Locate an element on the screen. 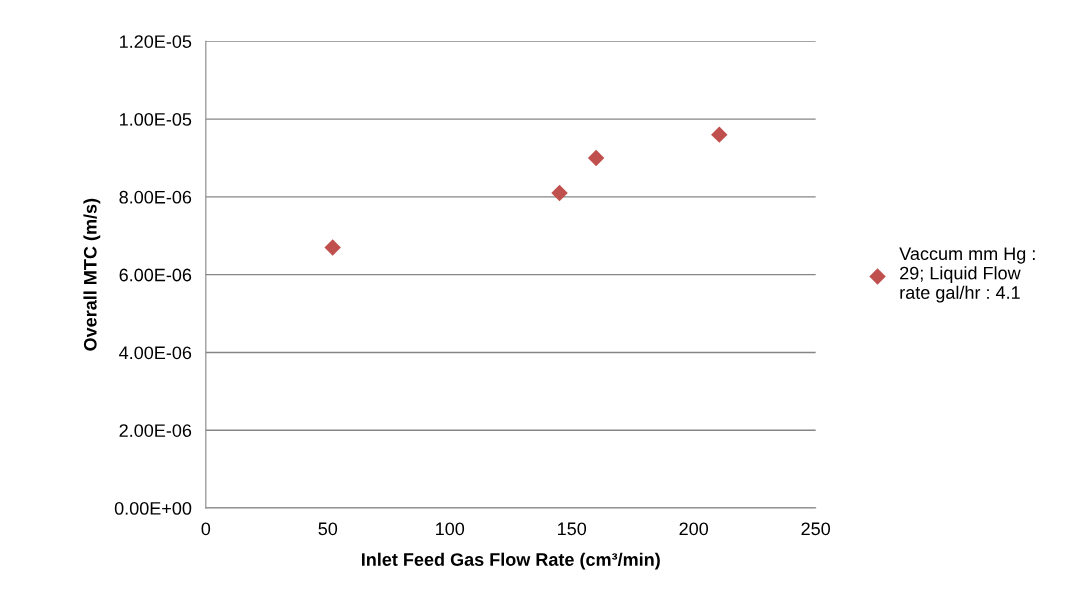 The image size is (1089, 607). x-axis-title: Inlet Feed Gas Flow Rate (cm³/min) is located at coordinates (510, 561).